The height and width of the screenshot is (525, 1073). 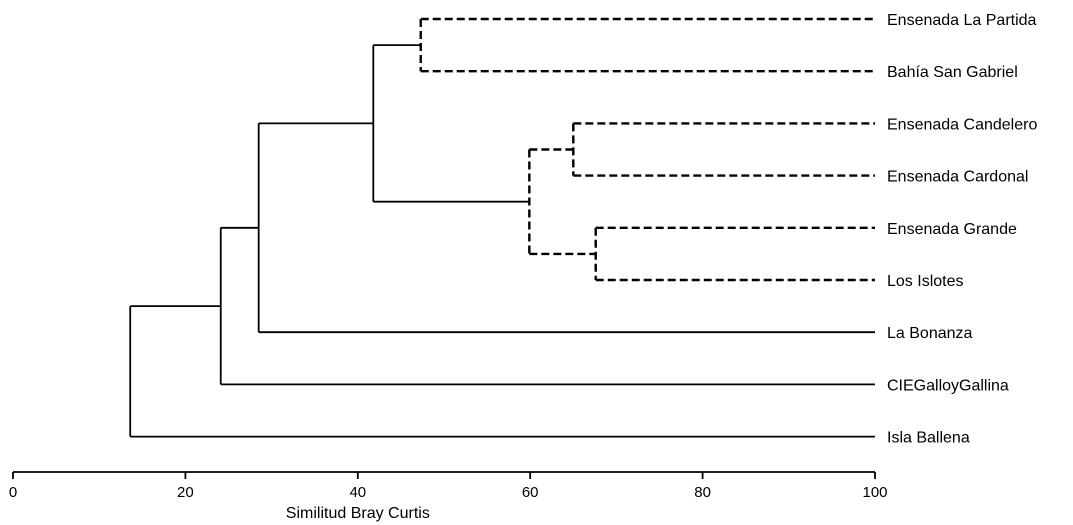 I want to click on leaf-label: Los Islotes, so click(x=925, y=281).